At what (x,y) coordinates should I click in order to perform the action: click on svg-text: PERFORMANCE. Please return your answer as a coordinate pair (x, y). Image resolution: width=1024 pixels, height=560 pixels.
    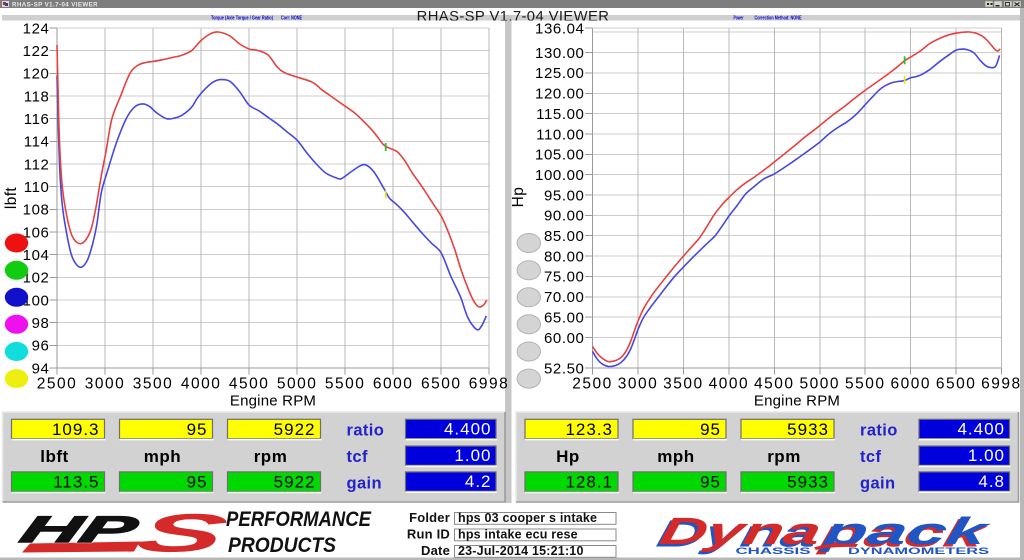
    Looking at the image, I should click on (299, 519).